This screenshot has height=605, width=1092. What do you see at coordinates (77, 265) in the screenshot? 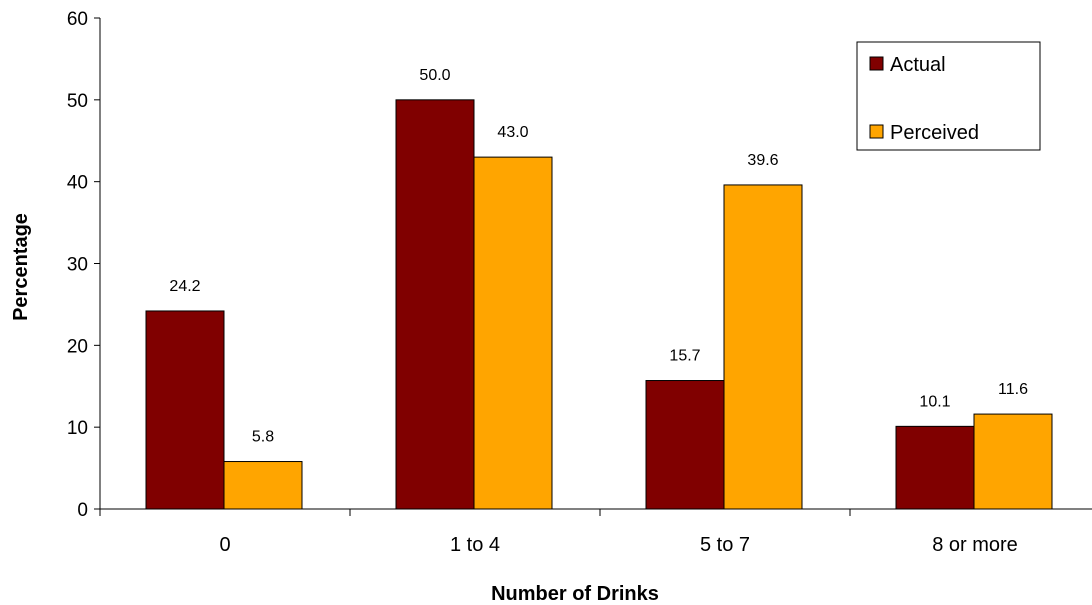
I see `y-tick-label: 30` at bounding box center [77, 265].